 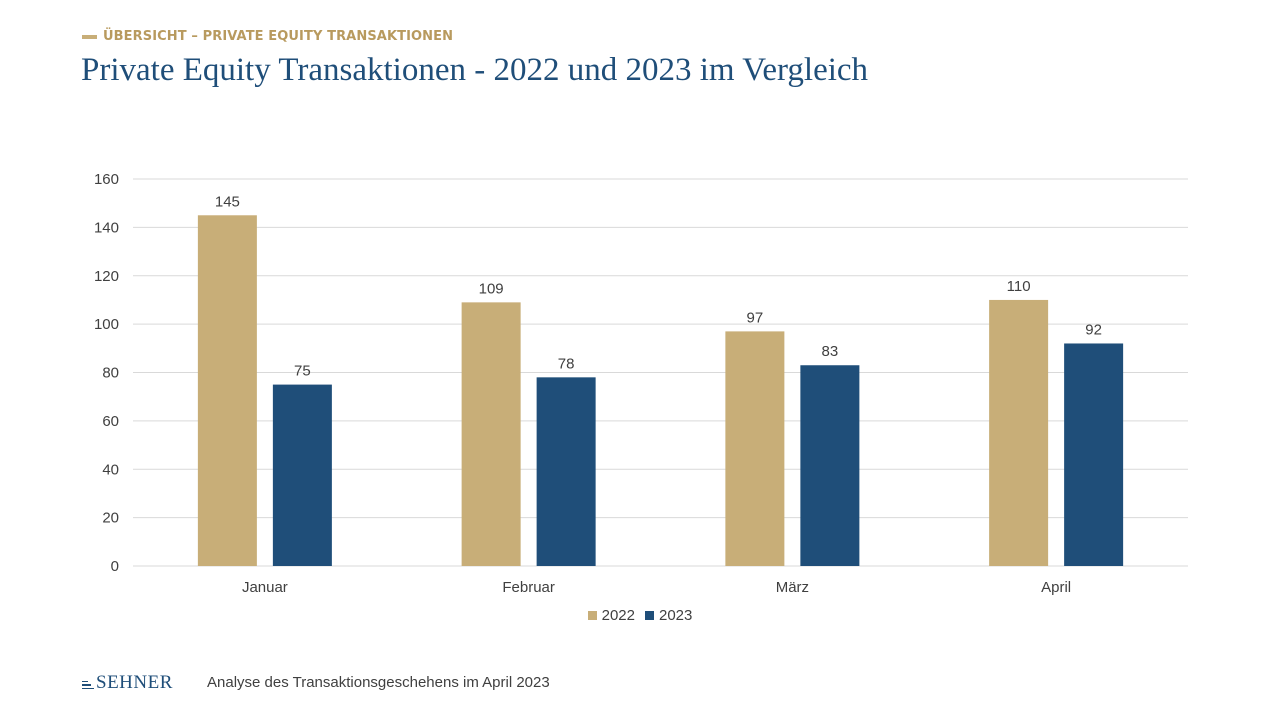 What do you see at coordinates (134, 682) in the screenshot?
I see `logo-text: SEHNER` at bounding box center [134, 682].